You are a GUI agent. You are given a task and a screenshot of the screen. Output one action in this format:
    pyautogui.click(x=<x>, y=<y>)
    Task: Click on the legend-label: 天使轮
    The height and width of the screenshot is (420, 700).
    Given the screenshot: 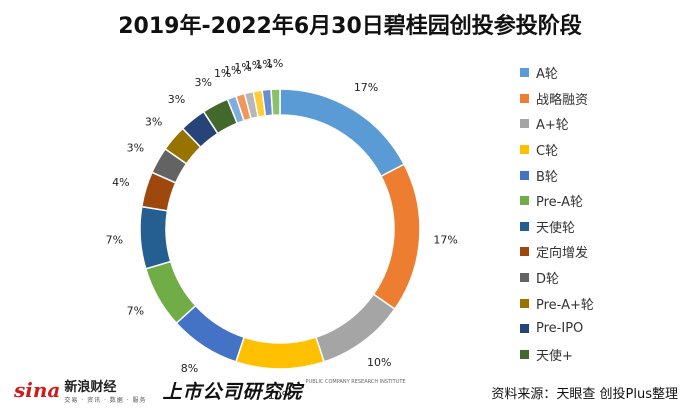 What is the action you would take?
    pyautogui.click(x=556, y=228)
    